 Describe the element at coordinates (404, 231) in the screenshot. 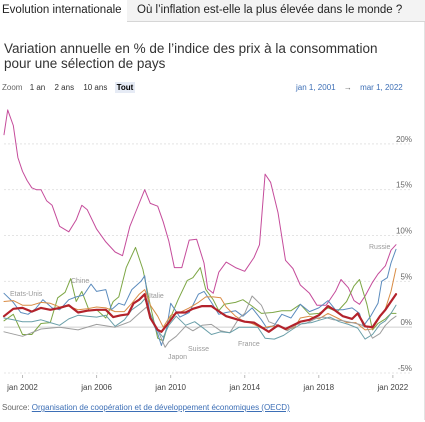

I see `y-tick-label: 10%` at that location.